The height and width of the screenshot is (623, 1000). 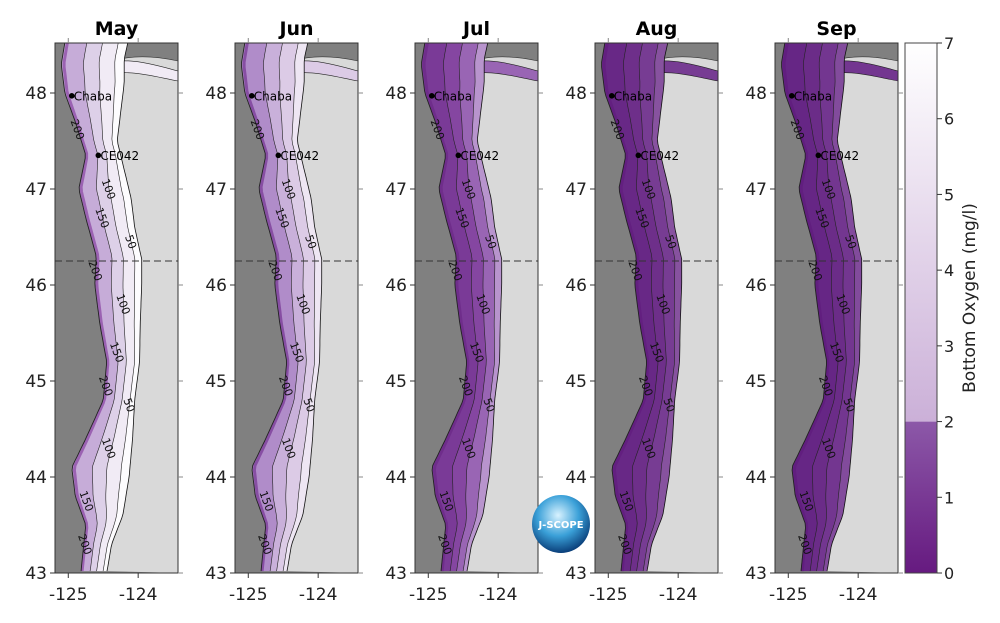 I want to click on colorbar-tick-label: 1, so click(x=949, y=497).